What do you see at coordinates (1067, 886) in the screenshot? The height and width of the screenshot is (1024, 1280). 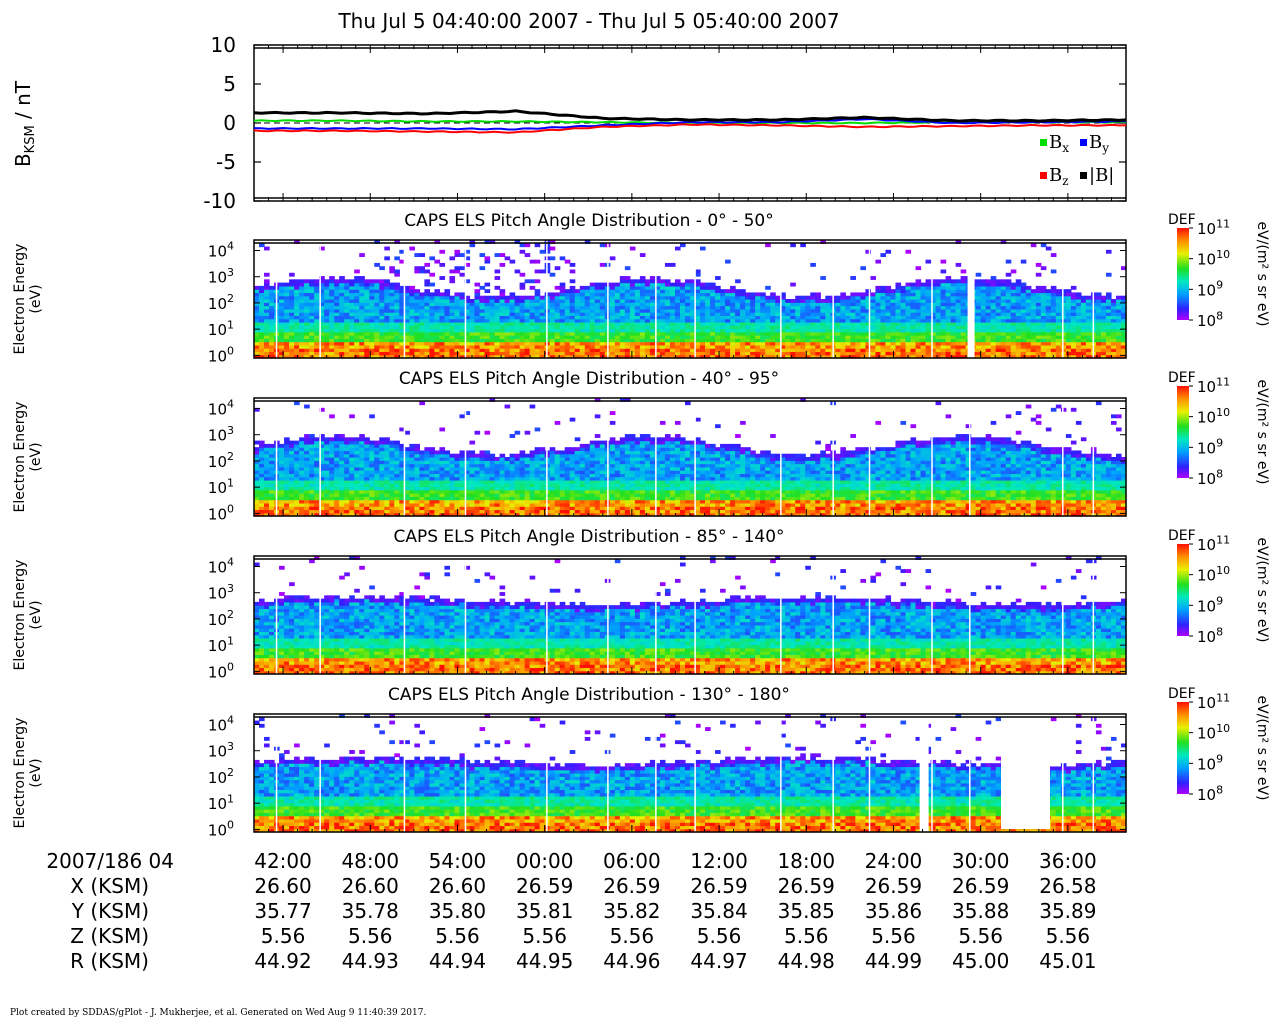 I see `ephemeris-value: 26.58` at bounding box center [1067, 886].